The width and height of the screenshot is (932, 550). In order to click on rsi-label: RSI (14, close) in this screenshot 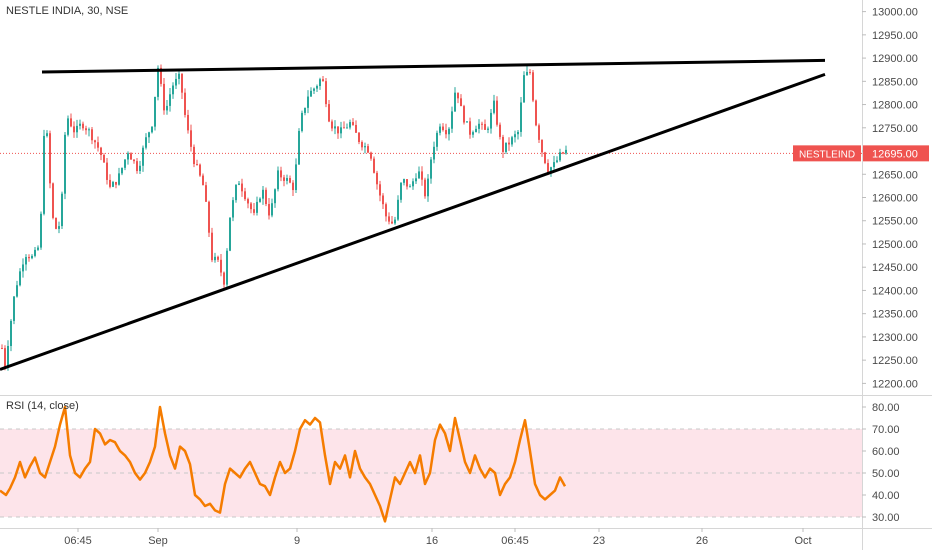, I will do `click(42, 406)`.